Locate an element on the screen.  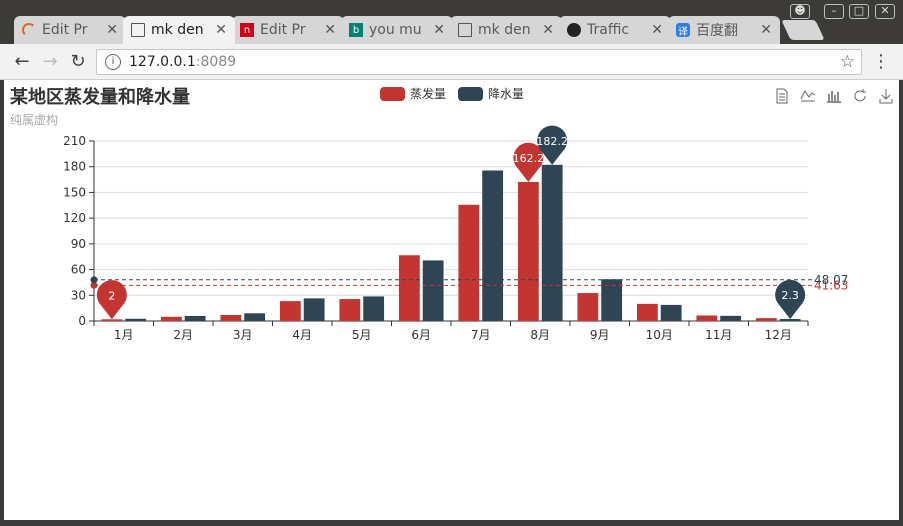
chart-title: 某地区蒸发量和降水量 is located at coordinates (100, 97).